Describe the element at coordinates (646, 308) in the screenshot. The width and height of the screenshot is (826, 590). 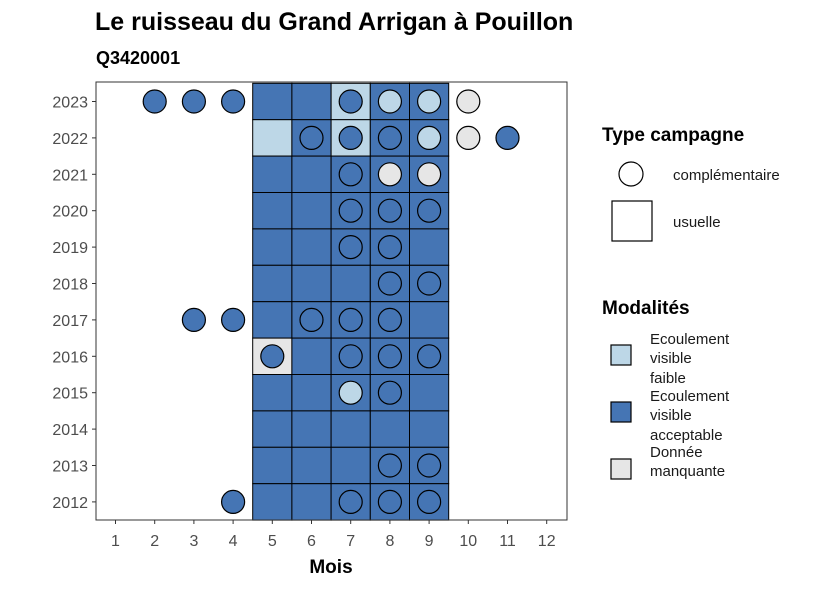
I see `legend-modalites-title: Modalités` at that location.